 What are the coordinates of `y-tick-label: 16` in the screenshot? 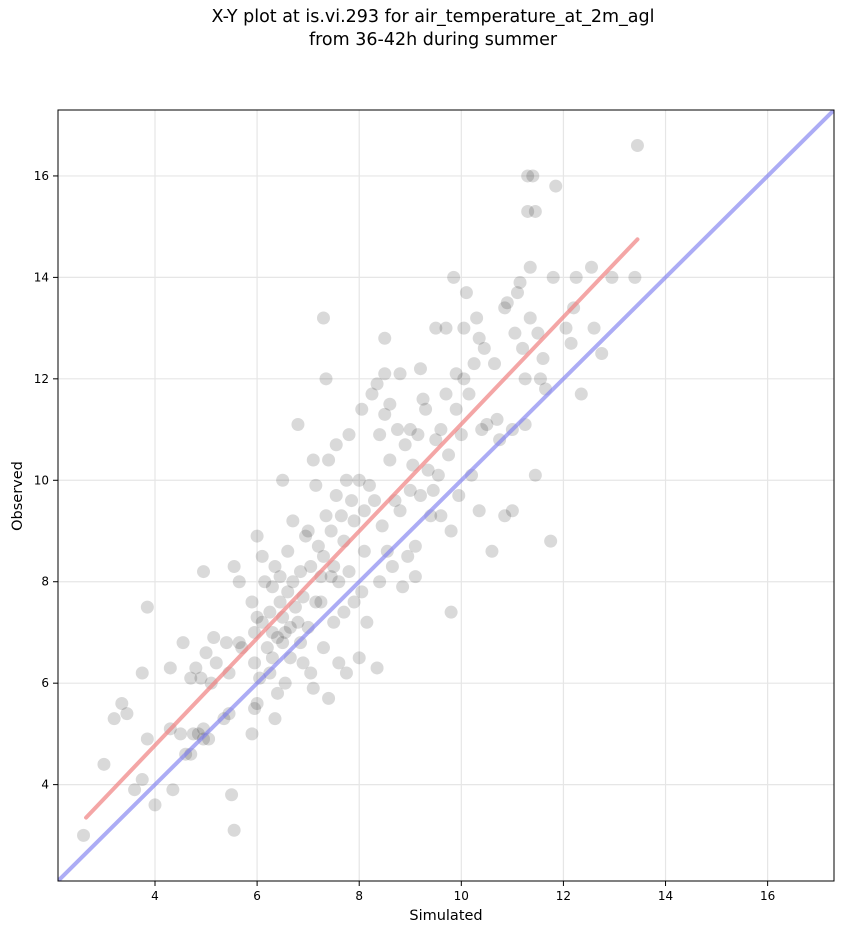 It's located at (41, 176).